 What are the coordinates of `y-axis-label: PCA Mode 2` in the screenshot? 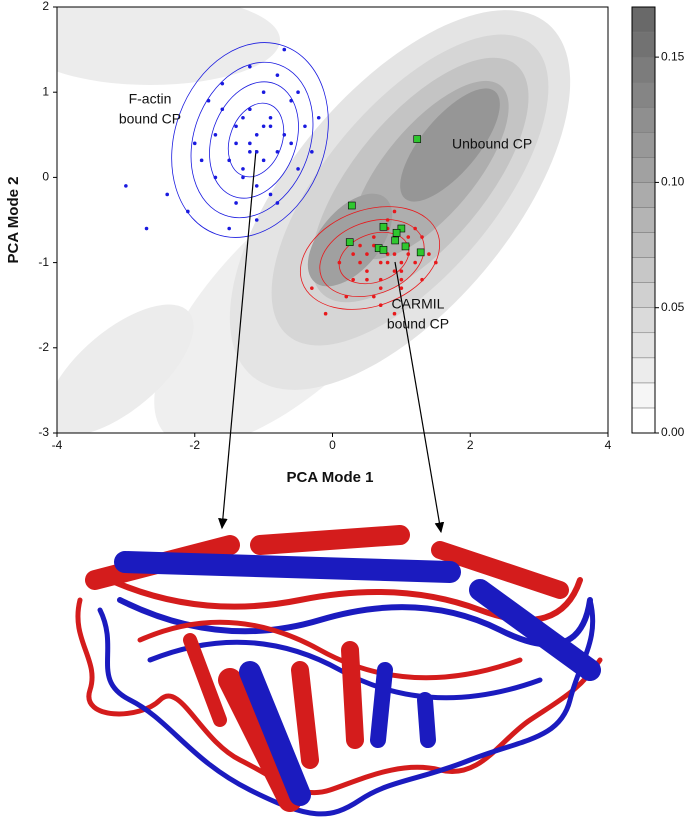 It's located at (13, 220).